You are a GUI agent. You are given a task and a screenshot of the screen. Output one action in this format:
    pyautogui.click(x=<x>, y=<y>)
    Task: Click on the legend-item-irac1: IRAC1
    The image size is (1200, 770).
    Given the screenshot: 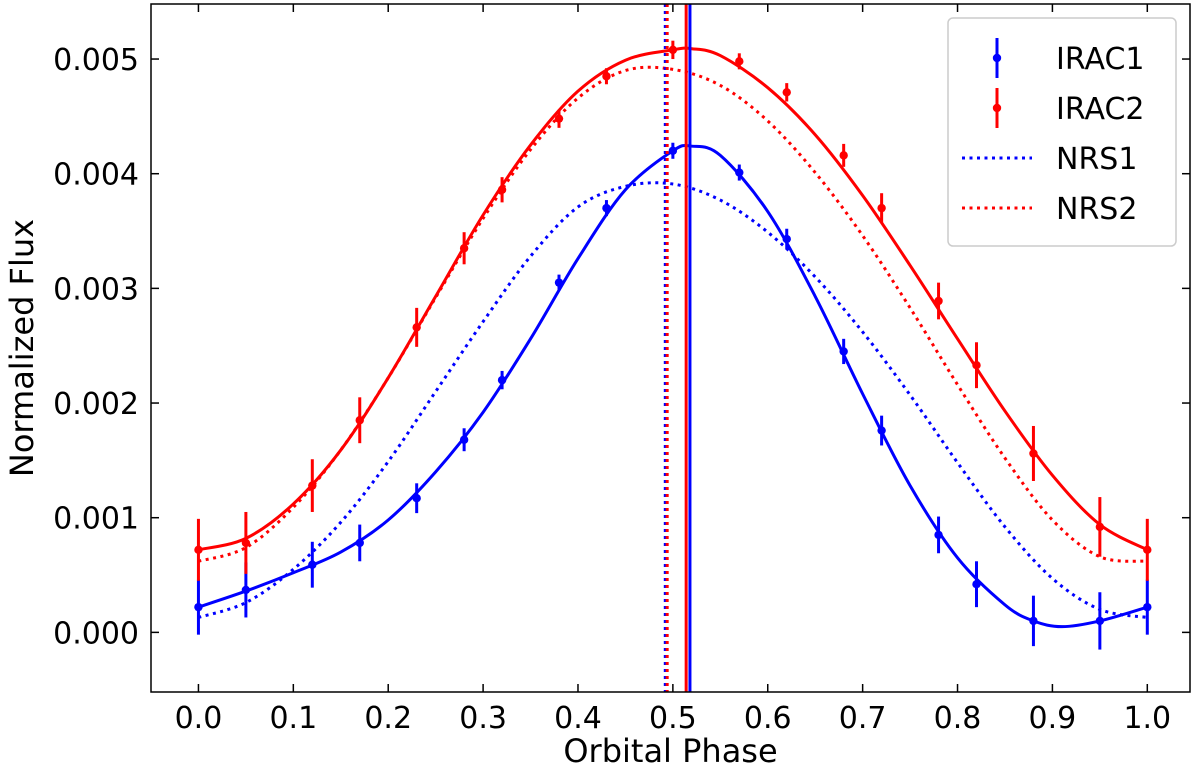 What is the action you would take?
    pyautogui.click(x=1068, y=58)
    